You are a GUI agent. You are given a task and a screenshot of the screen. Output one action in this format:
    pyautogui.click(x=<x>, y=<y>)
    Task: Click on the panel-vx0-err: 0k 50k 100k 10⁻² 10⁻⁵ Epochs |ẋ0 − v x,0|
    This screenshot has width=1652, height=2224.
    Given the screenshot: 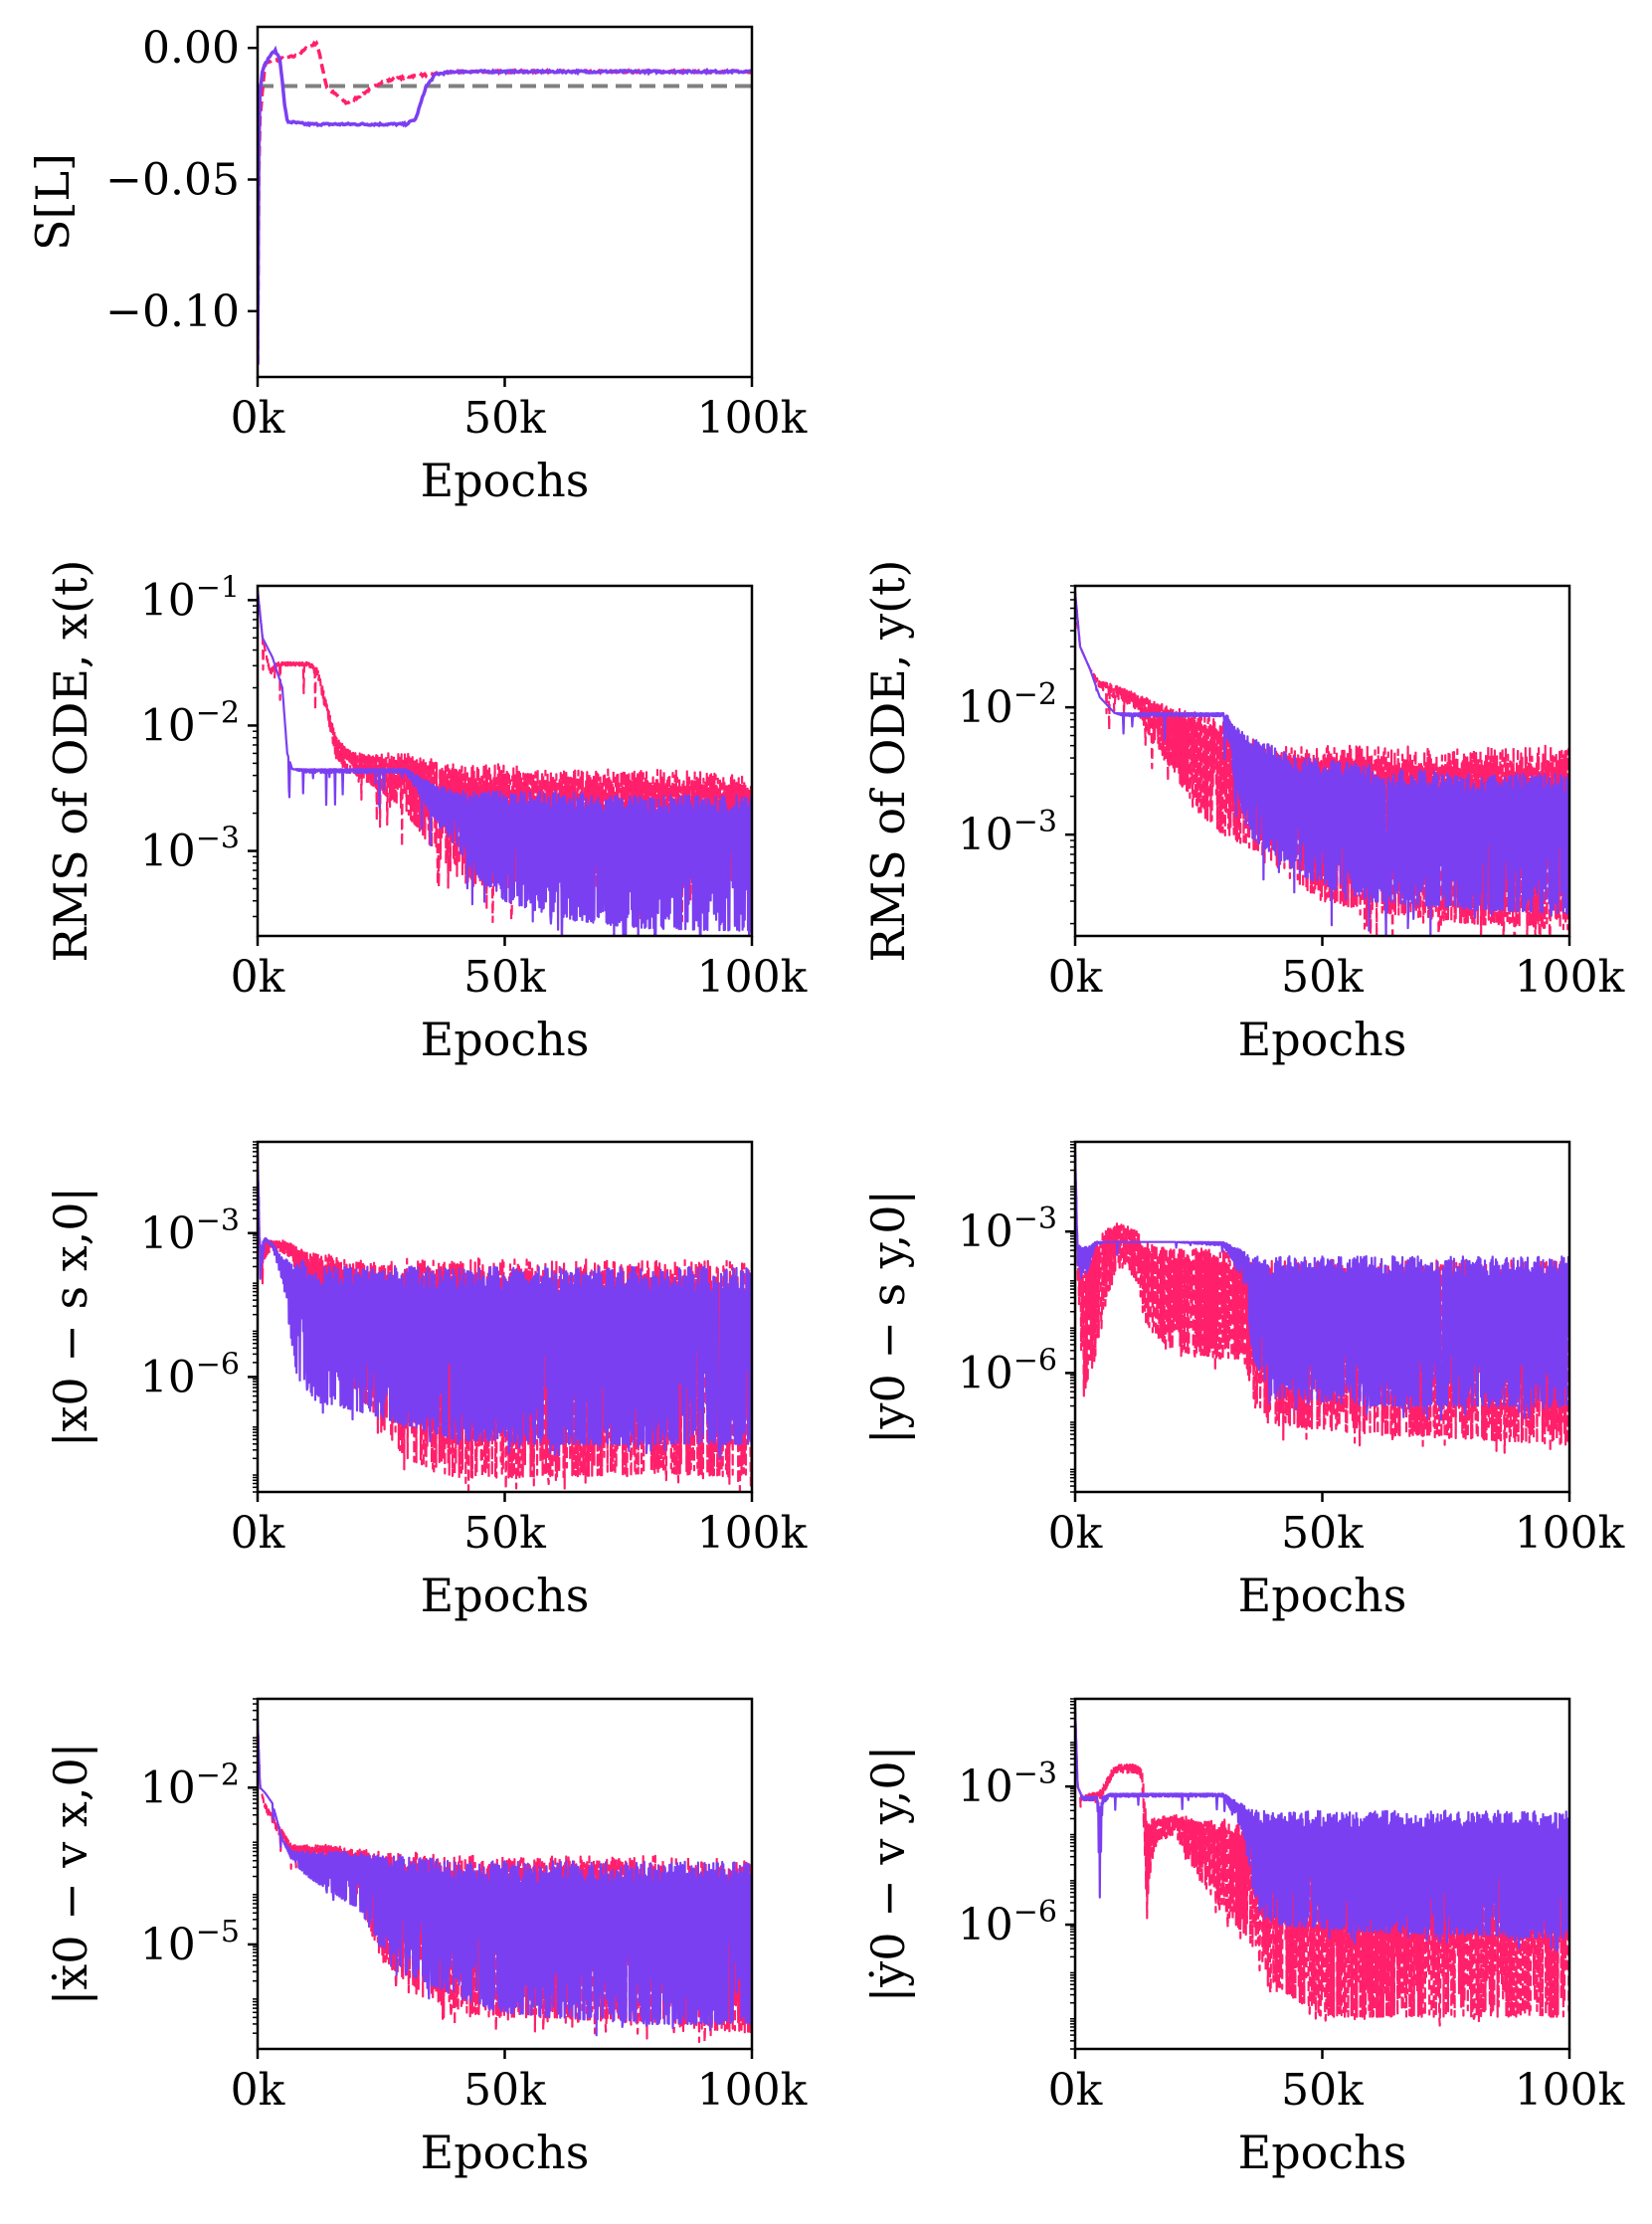 What is the action you would take?
    pyautogui.click(x=426, y=1938)
    